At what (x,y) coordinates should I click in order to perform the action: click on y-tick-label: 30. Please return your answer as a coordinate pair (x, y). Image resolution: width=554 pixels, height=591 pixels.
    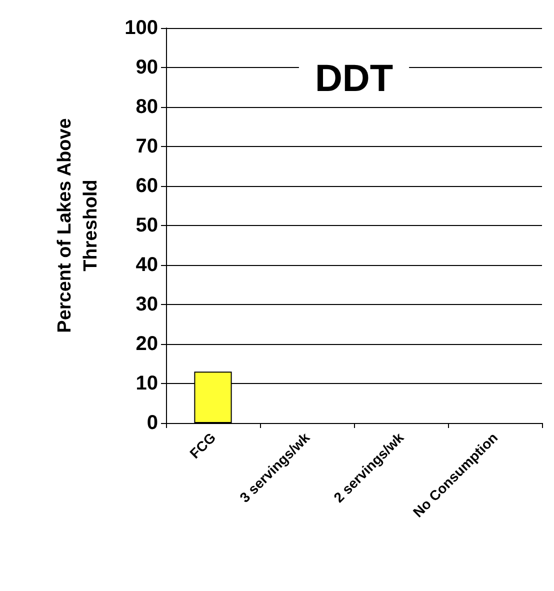
    Looking at the image, I should click on (147, 305).